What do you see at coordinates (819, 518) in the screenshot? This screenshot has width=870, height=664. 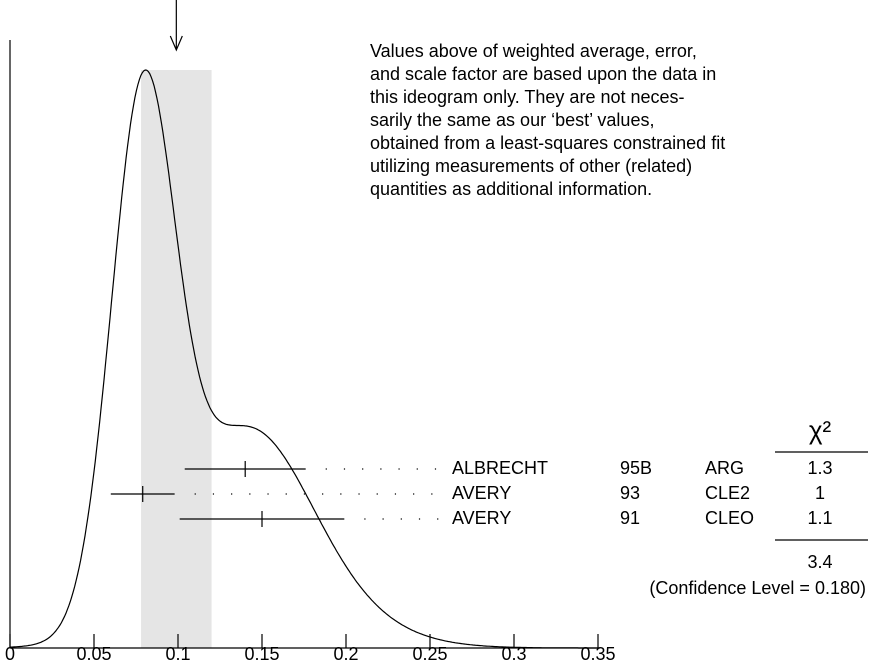 I see `chi2-value: 1.1` at bounding box center [819, 518].